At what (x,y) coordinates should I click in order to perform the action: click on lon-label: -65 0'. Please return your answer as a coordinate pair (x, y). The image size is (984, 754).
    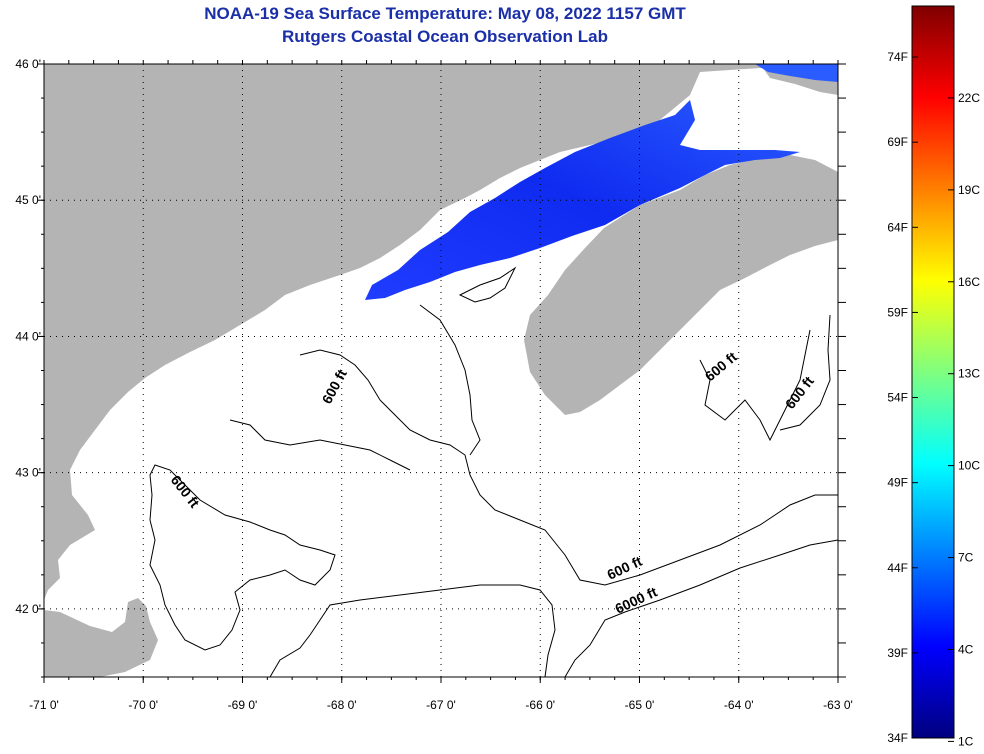
    Looking at the image, I should click on (640, 705).